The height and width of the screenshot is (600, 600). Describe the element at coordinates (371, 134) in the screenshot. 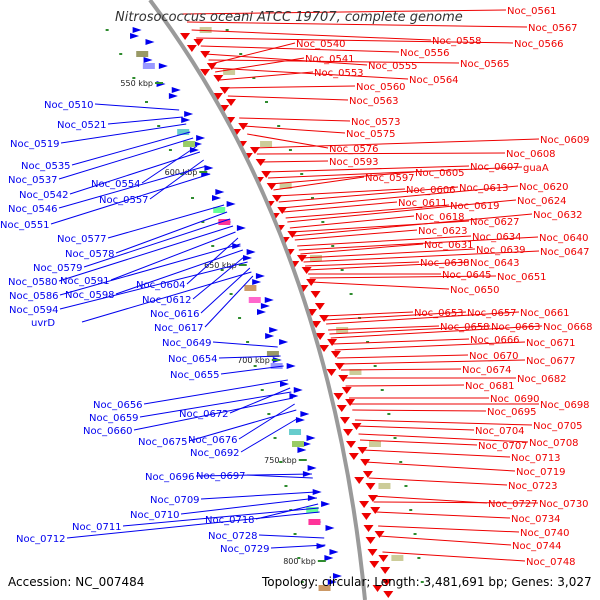

I see `gene-label: Noc_0575` at that location.